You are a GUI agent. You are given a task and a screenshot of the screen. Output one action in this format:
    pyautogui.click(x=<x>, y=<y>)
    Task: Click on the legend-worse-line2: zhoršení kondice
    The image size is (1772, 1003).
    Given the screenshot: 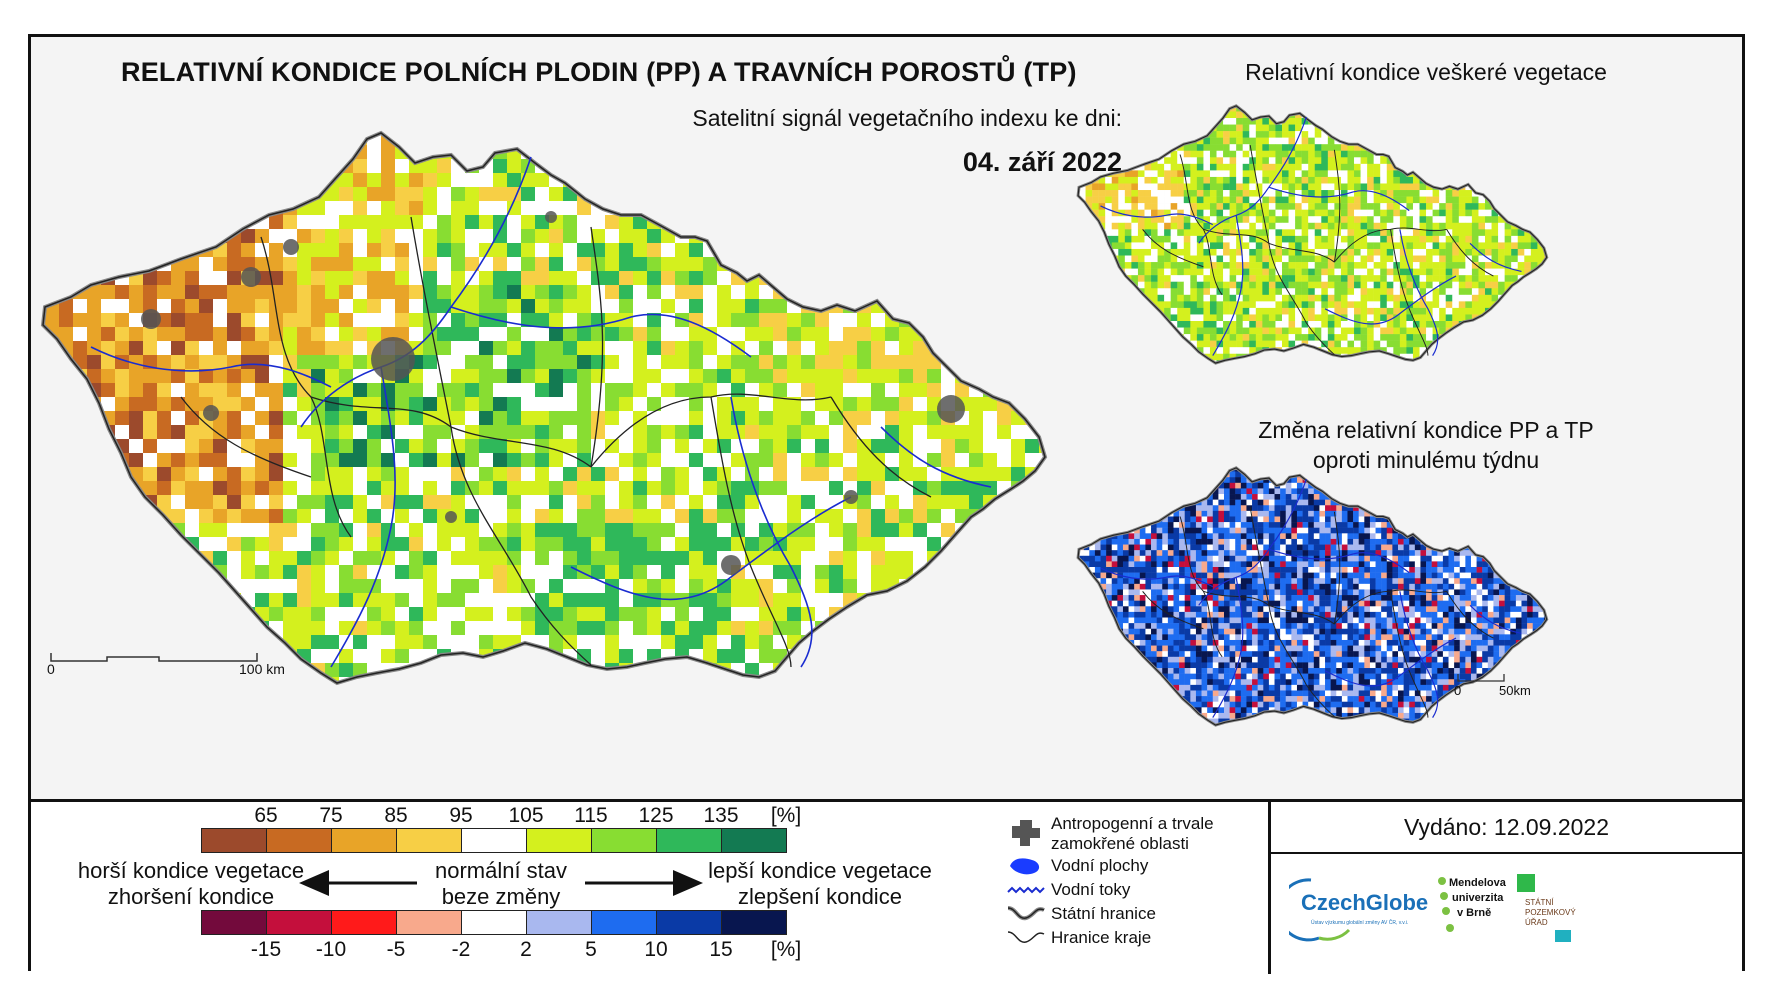 What is the action you would take?
    pyautogui.click(x=191, y=896)
    